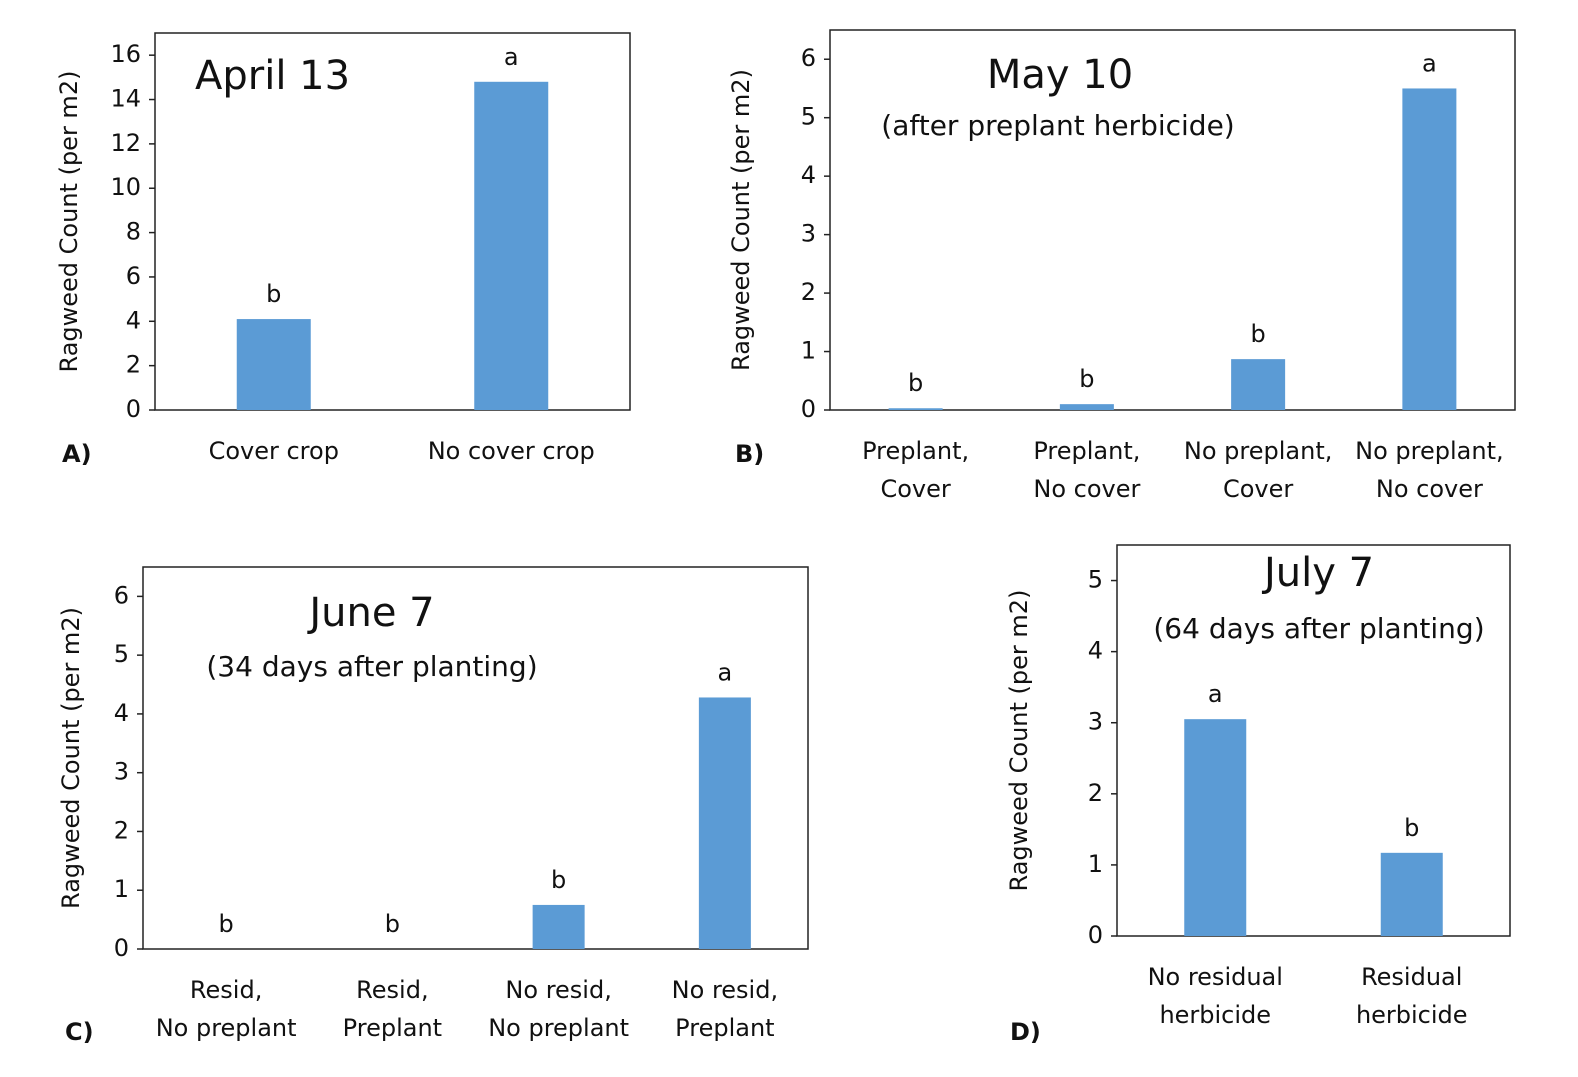  Describe the element at coordinates (371, 666) in the screenshot. I see `chart-subtitle: (34 days after planting)` at that location.